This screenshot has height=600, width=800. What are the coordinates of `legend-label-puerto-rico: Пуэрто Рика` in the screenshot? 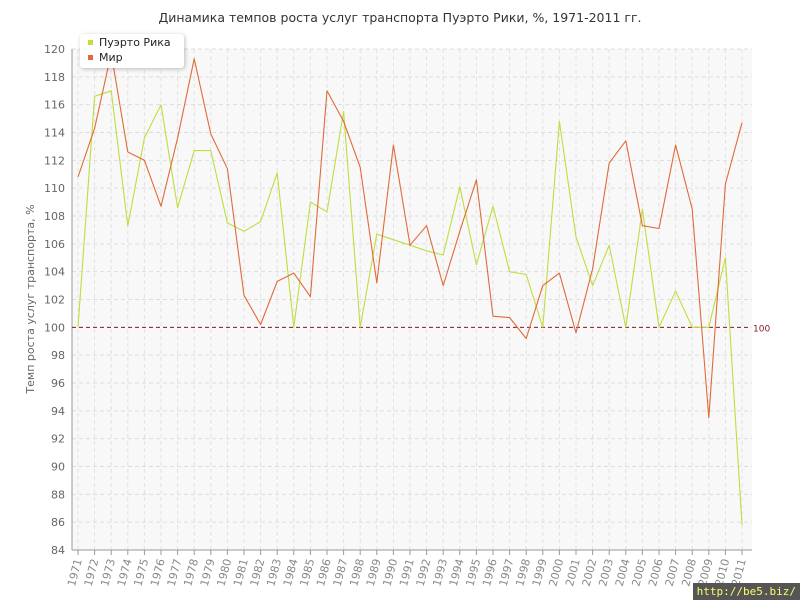 It's located at (135, 42).